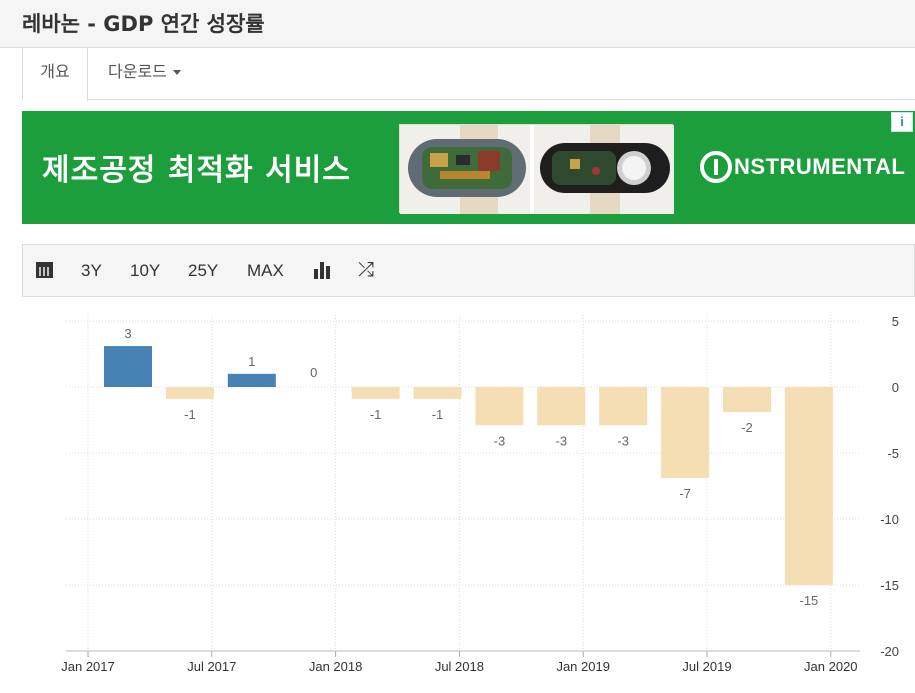 This screenshot has width=915, height=693. What do you see at coordinates (176, 72) in the screenshot?
I see `caret-down-icon` at bounding box center [176, 72].